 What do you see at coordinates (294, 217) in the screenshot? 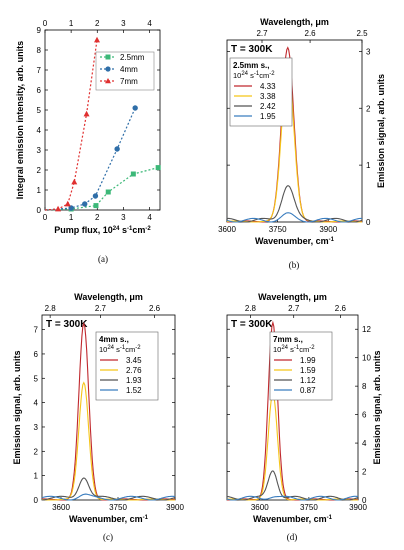
I see `spectrum-line-1.95` at bounding box center [294, 217].